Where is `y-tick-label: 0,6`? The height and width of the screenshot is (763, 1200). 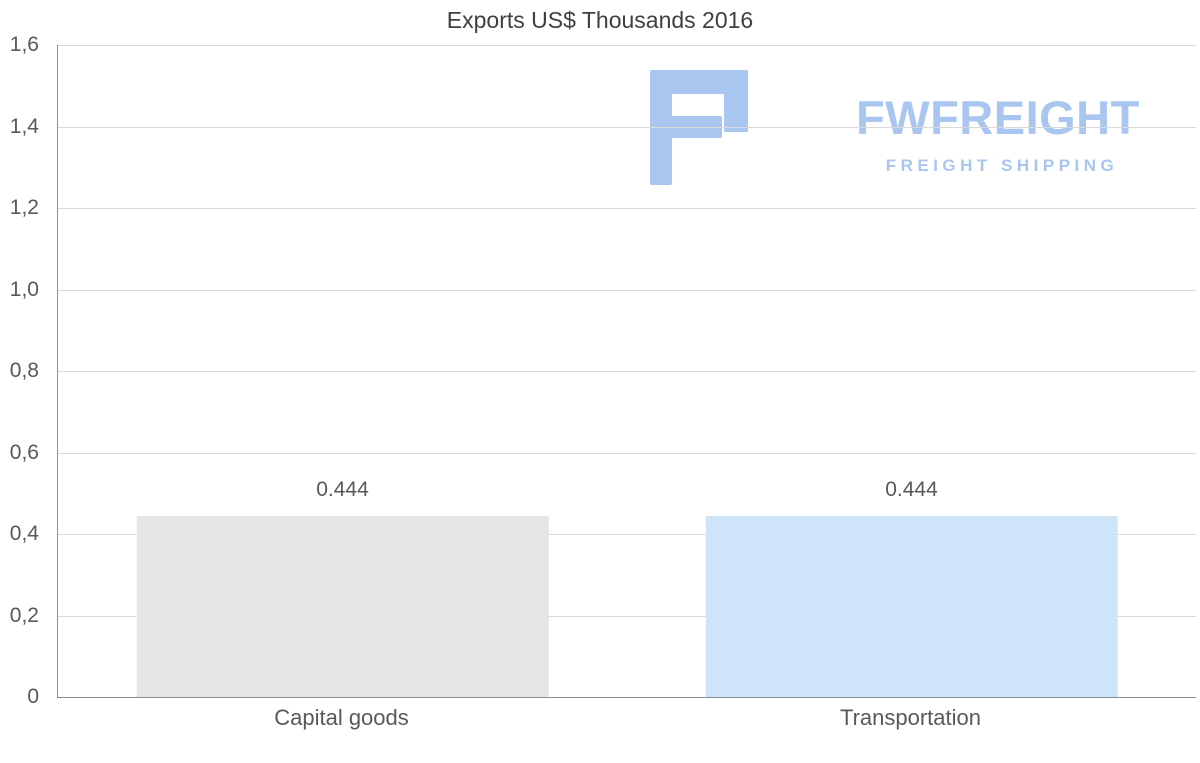
y-tick-label: 0,6 is located at coordinates (24, 452).